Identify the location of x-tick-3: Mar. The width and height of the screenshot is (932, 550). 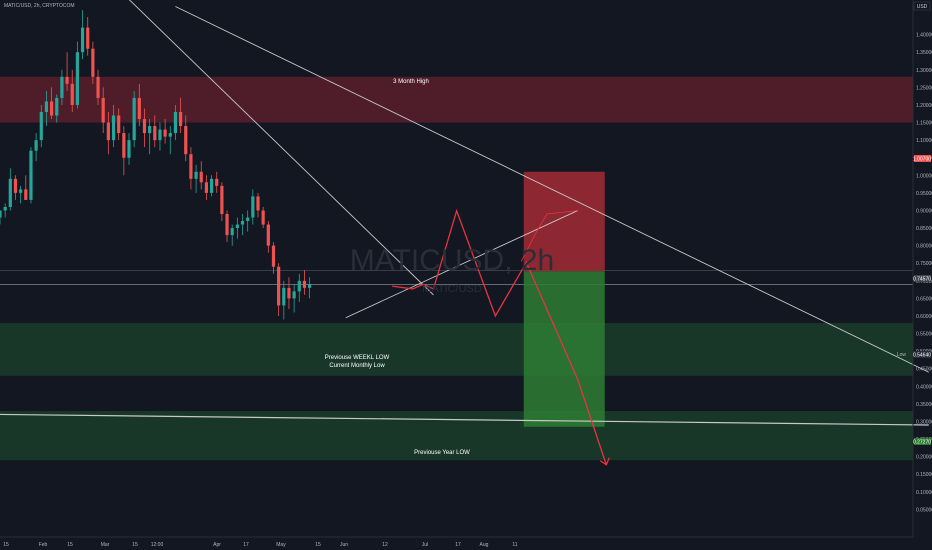
(105, 545).